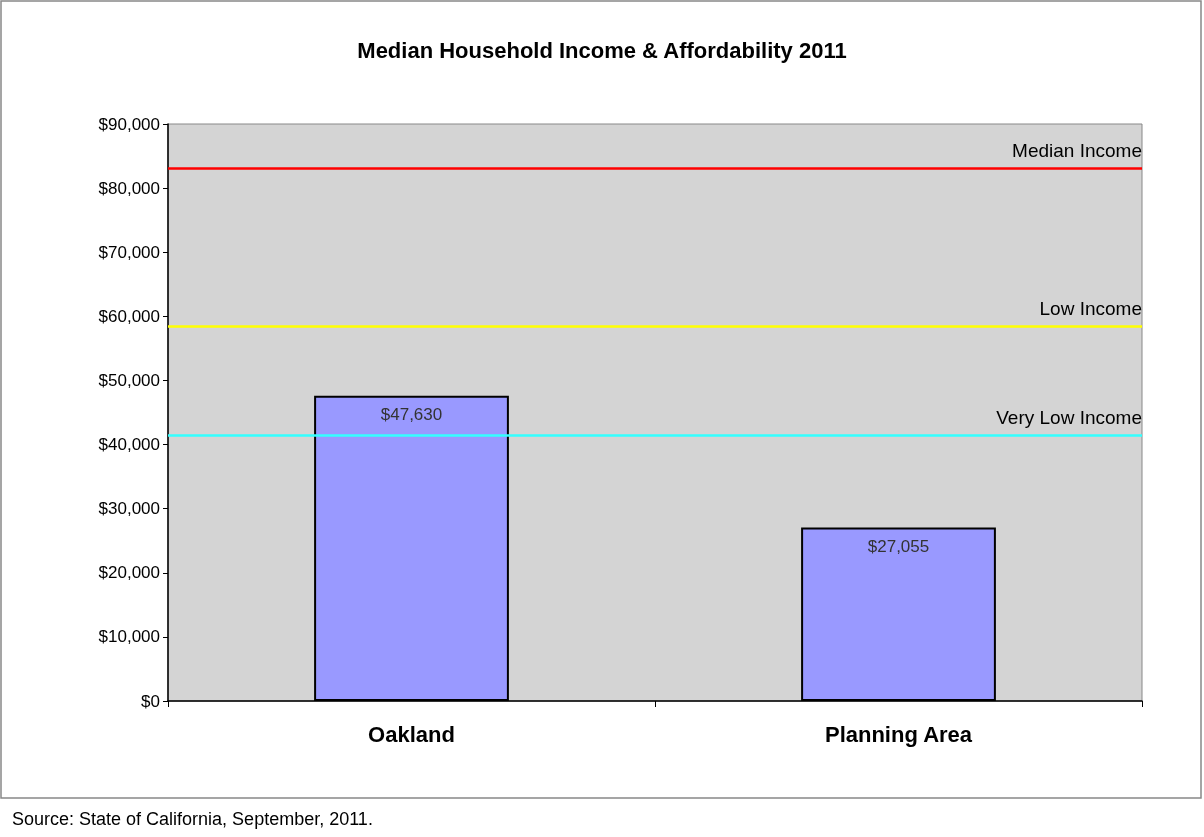 This screenshot has width=1204, height=837. What do you see at coordinates (129, 188) in the screenshot?
I see `y-tick-label: $80,000` at bounding box center [129, 188].